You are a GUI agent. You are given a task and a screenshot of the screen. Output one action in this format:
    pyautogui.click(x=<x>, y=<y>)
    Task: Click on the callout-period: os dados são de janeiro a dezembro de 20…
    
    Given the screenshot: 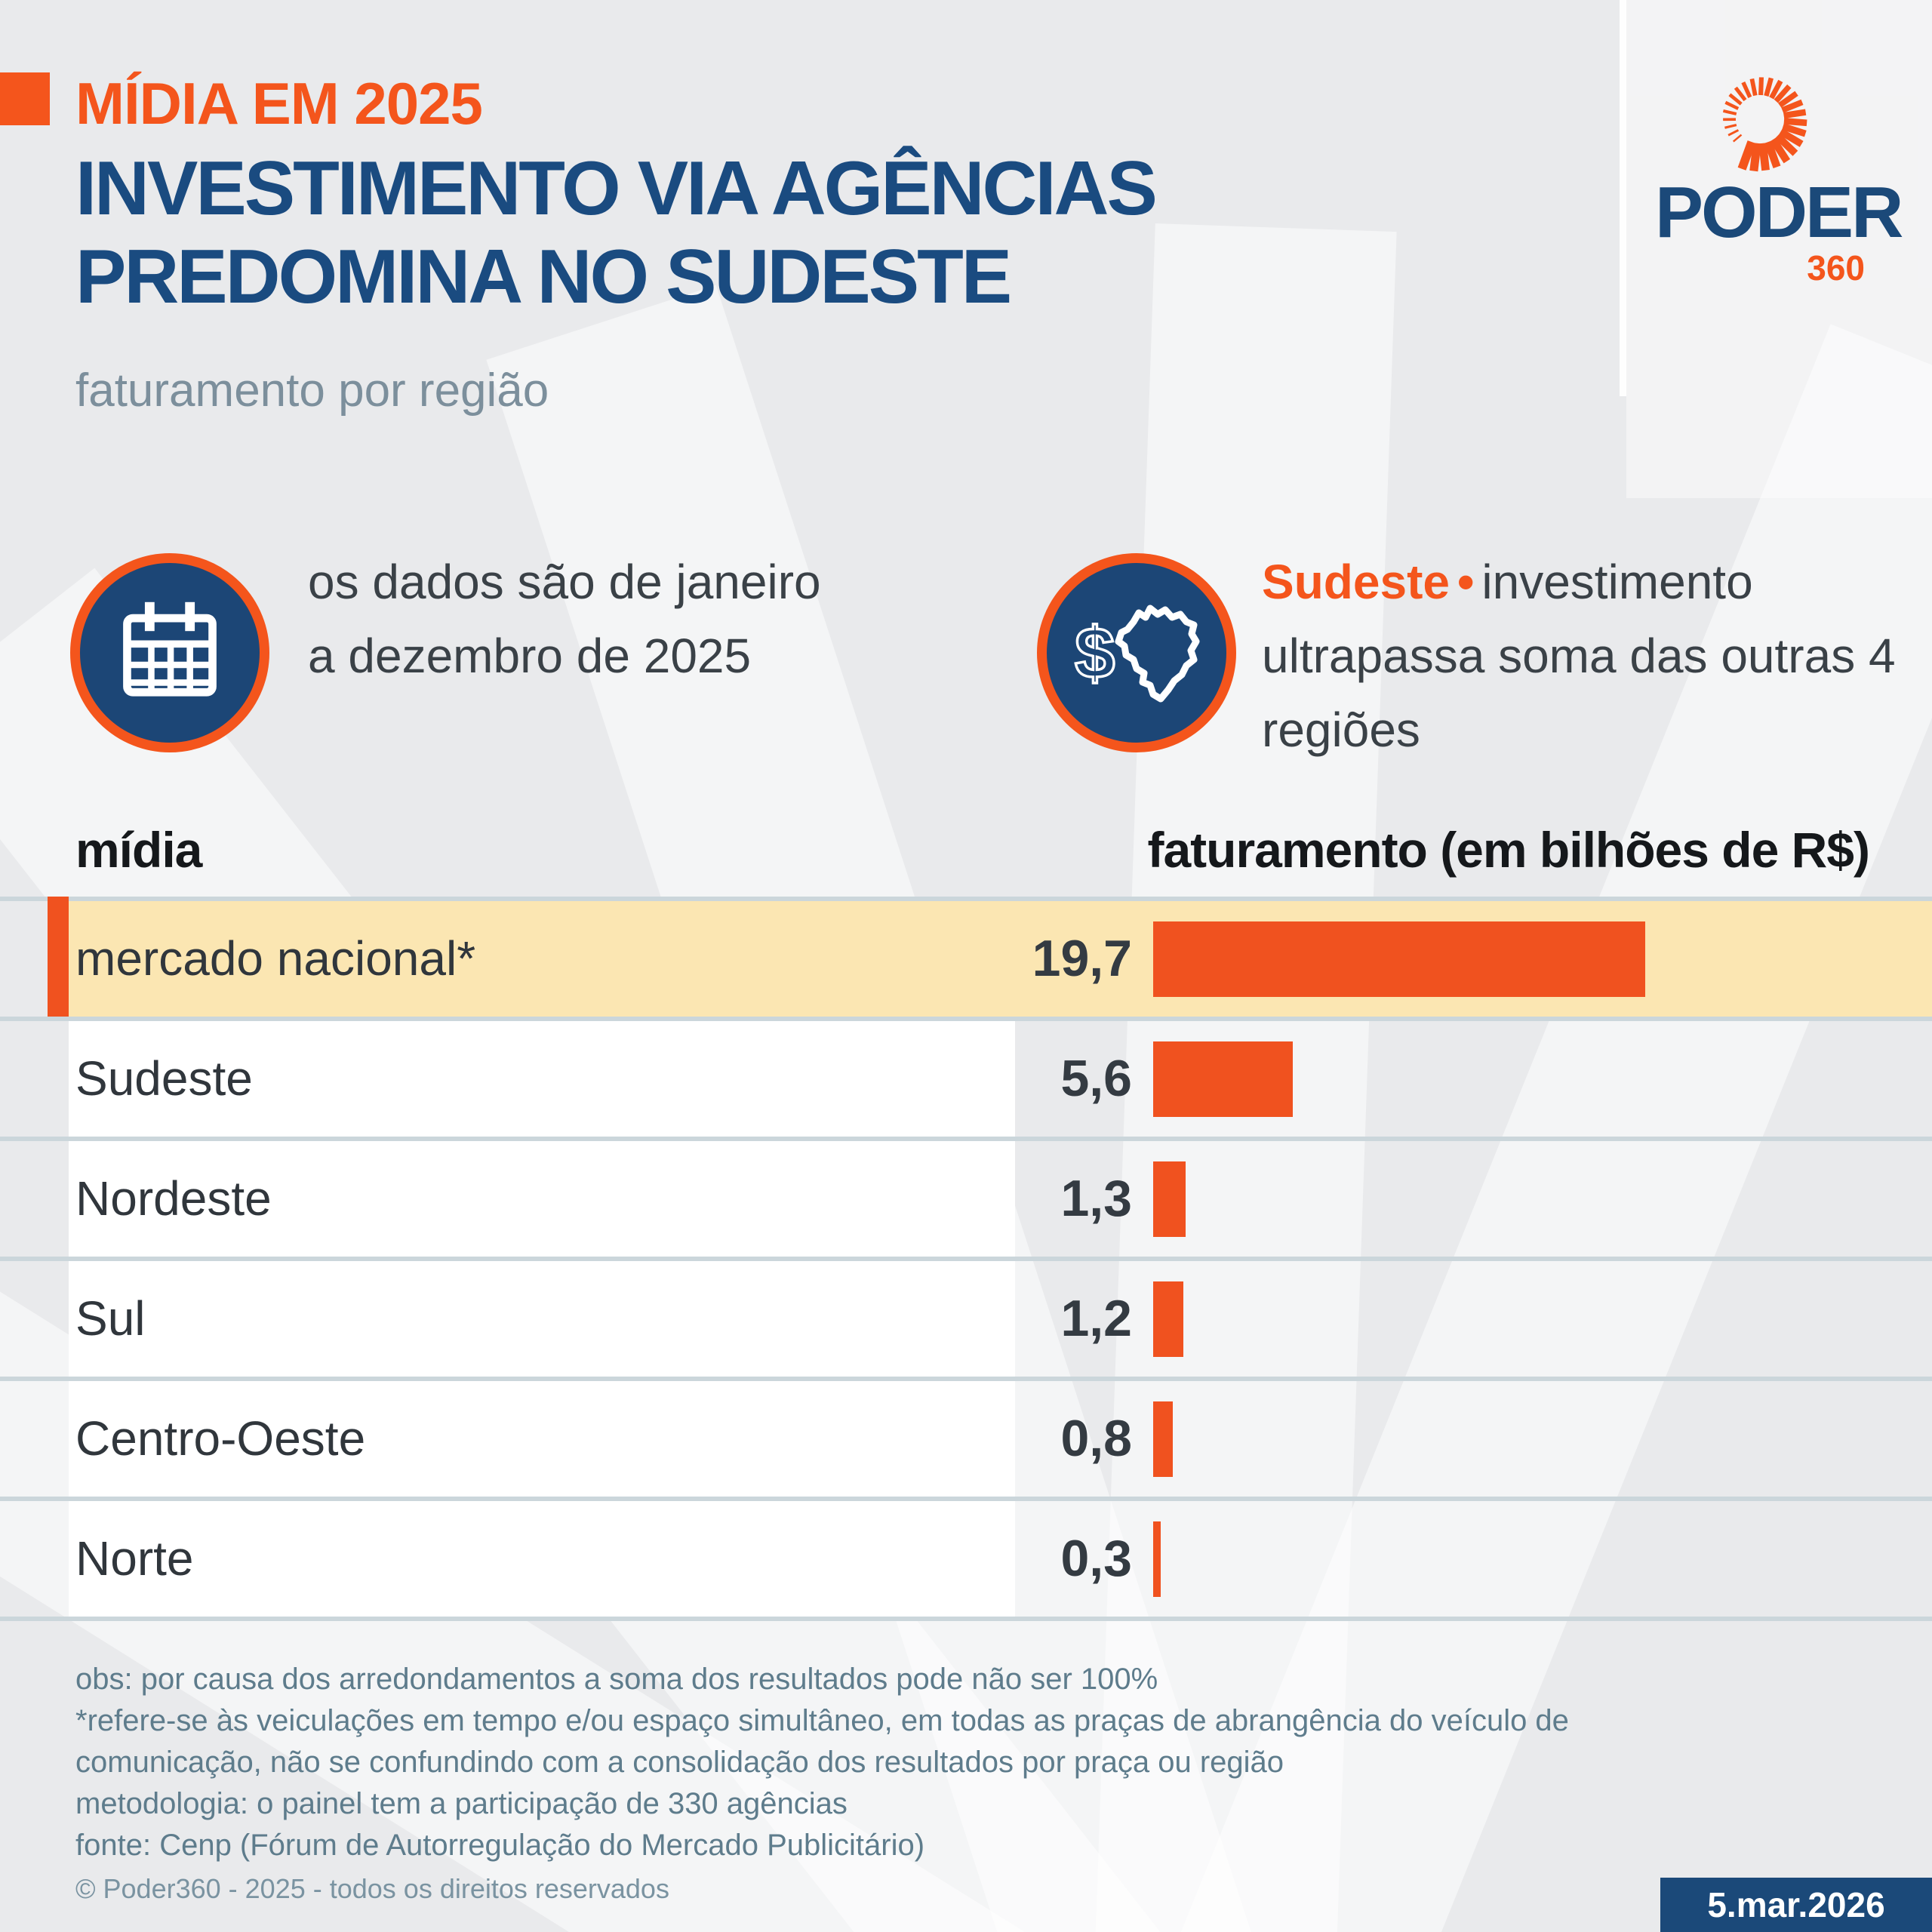 What is the action you would take?
    pyautogui.click(x=564, y=619)
    